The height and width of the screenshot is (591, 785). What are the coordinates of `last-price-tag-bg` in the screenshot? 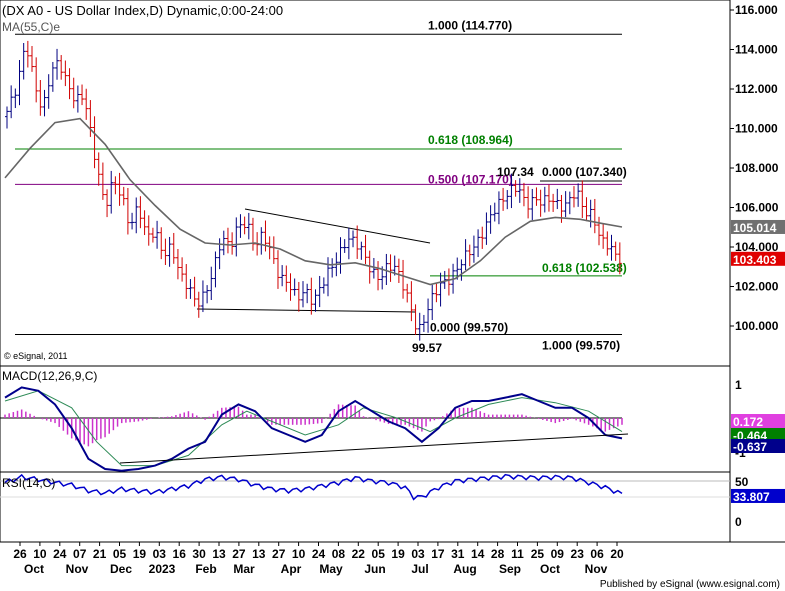 It's located at (758, 258).